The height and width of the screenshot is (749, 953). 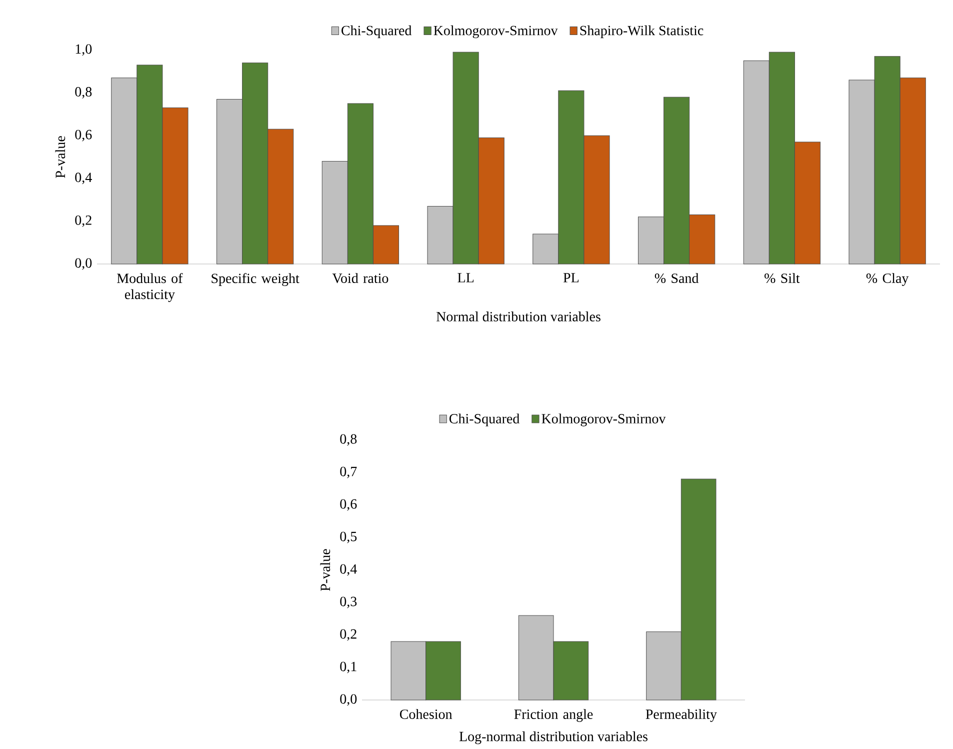 I want to click on x-axis-title: Normal distribution variables, so click(x=518, y=317).